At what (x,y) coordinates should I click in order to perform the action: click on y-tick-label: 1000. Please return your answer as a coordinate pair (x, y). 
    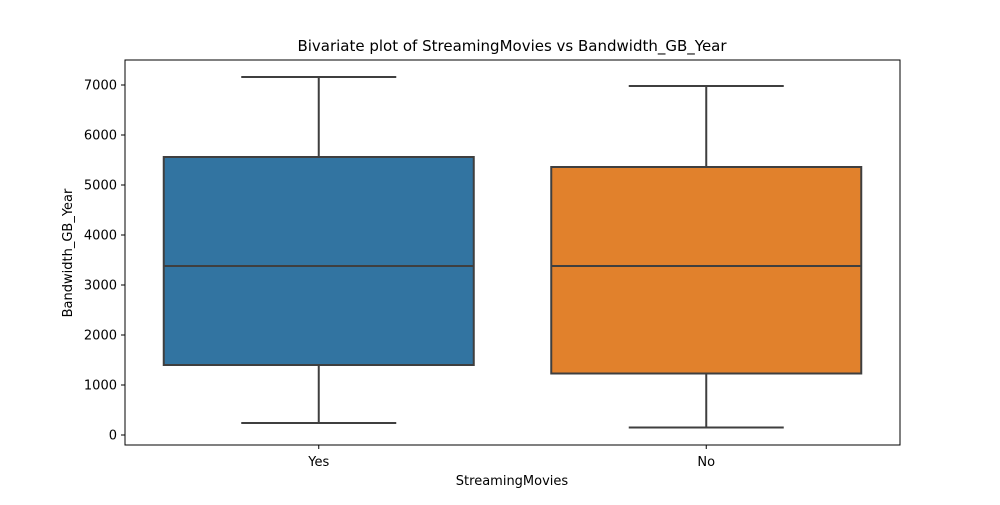
    Looking at the image, I should click on (100, 386).